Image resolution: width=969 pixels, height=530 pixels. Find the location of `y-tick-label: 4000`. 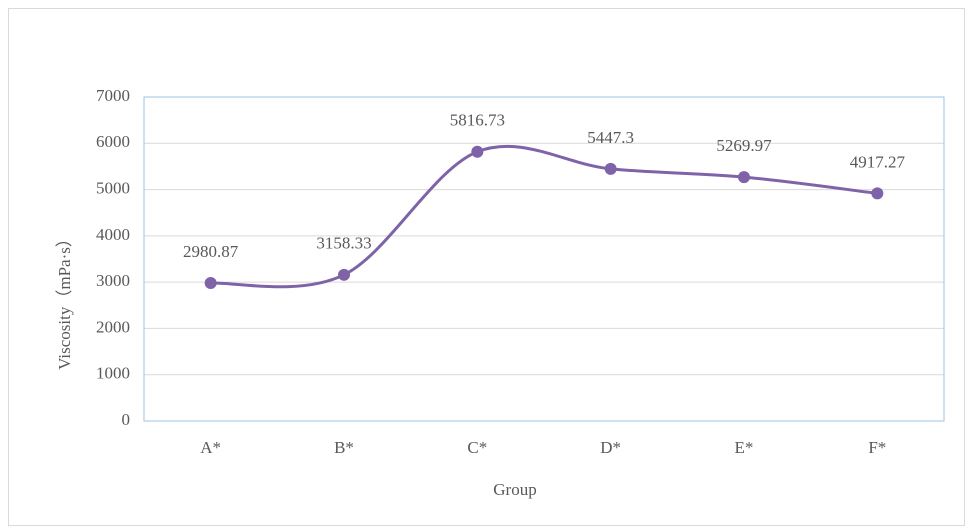

y-tick-label: 4000 is located at coordinates (113, 234).